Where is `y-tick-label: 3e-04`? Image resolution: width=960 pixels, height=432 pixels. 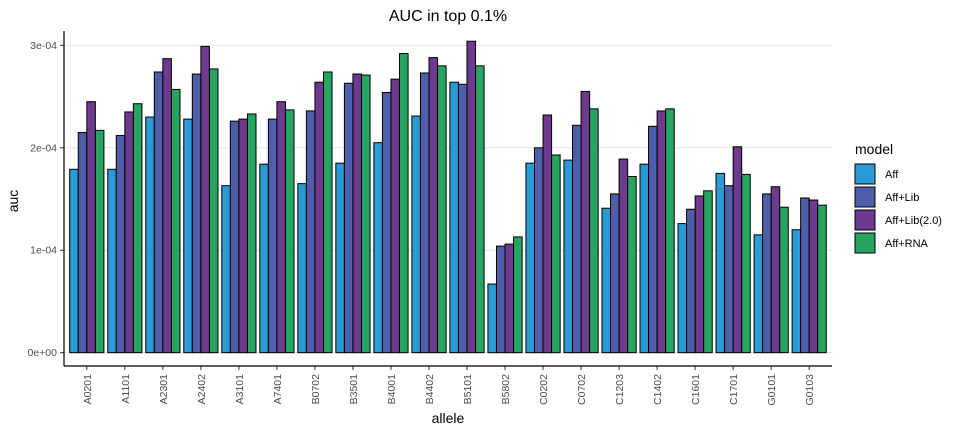 y-tick-label: 3e-04 is located at coordinates (43, 46).